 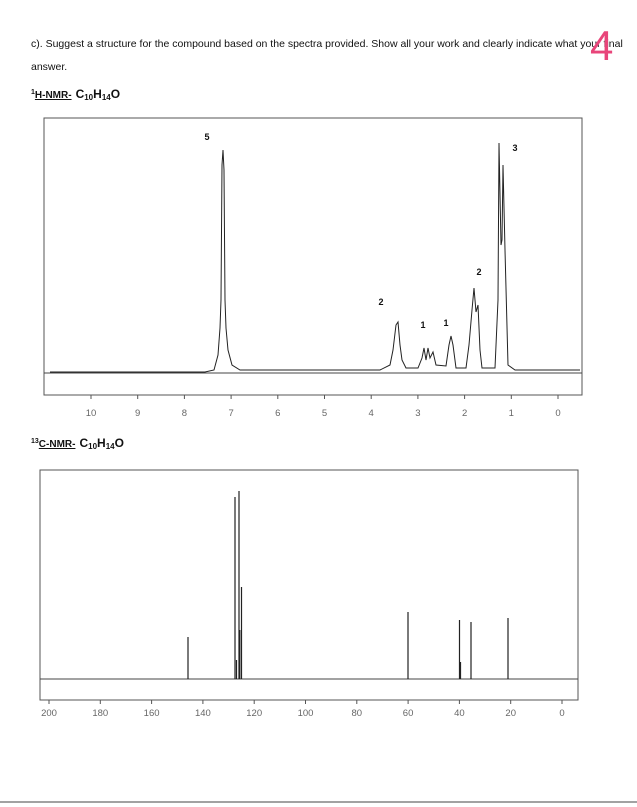 I want to click on axis-tick-label: 8, so click(x=184, y=413).